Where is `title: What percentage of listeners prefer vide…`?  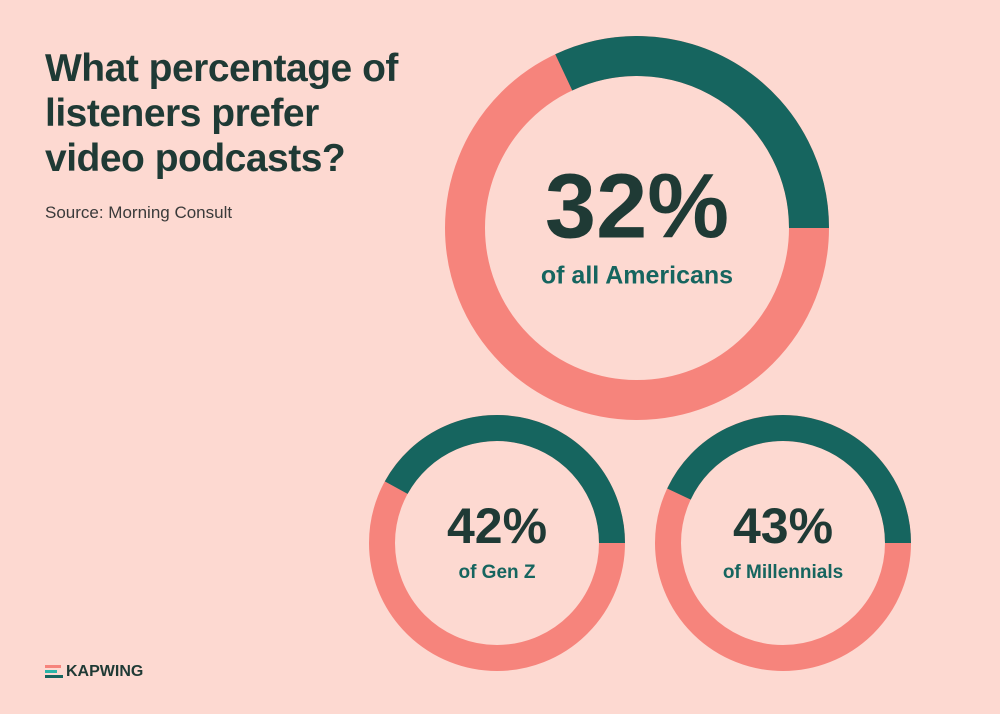
title: What percentage of listeners prefer vide… is located at coordinates (221, 113).